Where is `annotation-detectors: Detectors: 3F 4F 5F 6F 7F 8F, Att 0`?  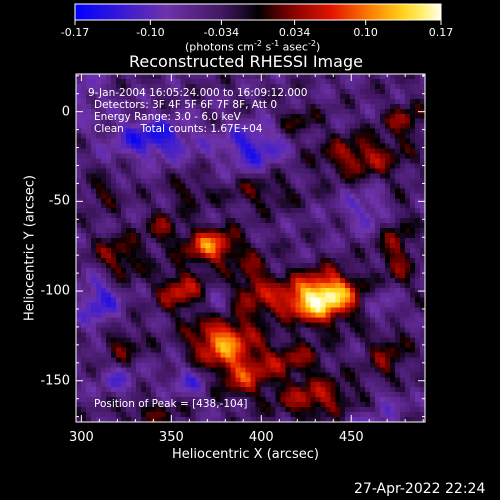
annotation-detectors: Detectors: 3F 4F 5F 6F 7F 8F, Att 0 is located at coordinates (186, 105).